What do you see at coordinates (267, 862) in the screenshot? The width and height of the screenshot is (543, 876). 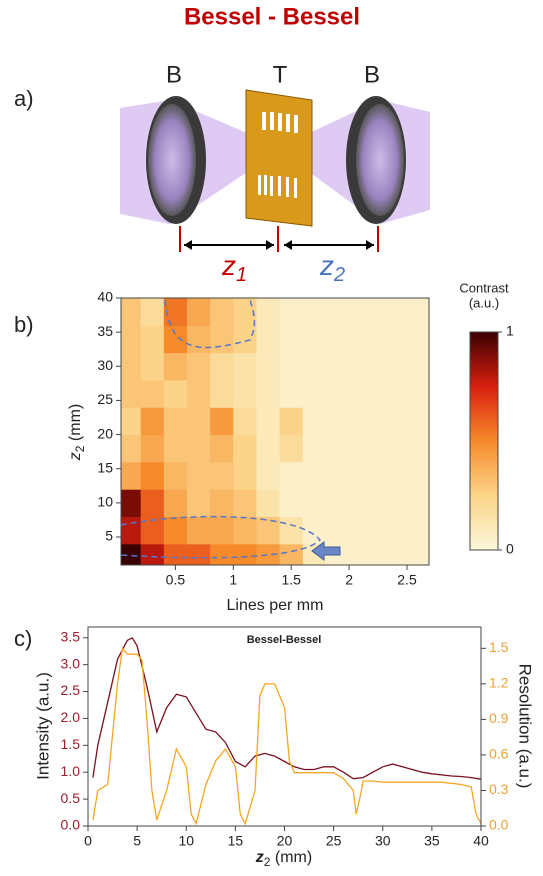 I see `label-part: 2` at bounding box center [267, 862].